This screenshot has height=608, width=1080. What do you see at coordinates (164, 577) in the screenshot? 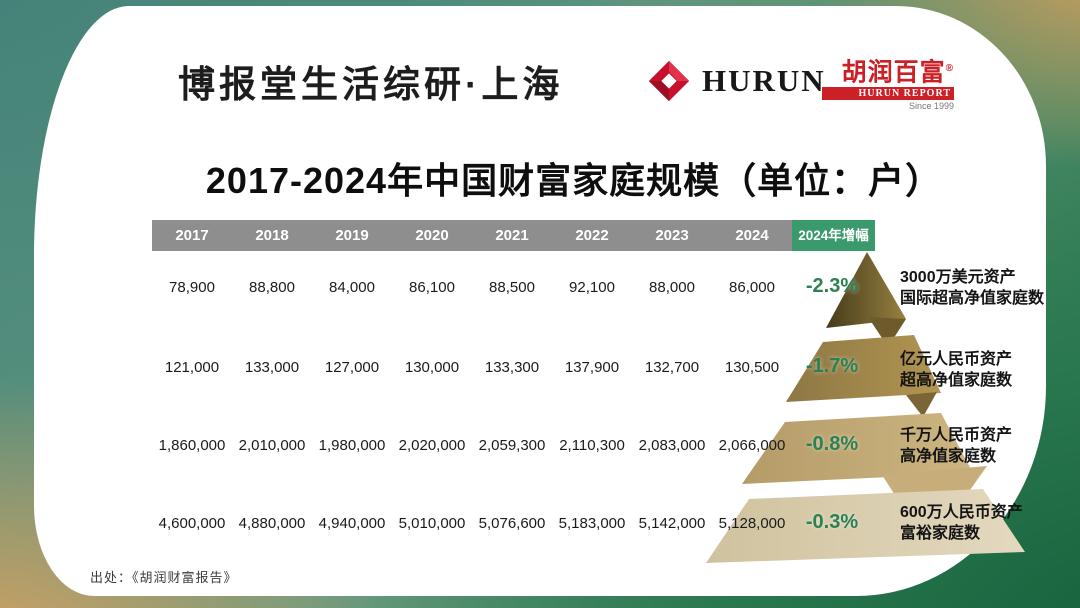
I see `source-note: 出处：《胡润财富报告》` at bounding box center [164, 577].